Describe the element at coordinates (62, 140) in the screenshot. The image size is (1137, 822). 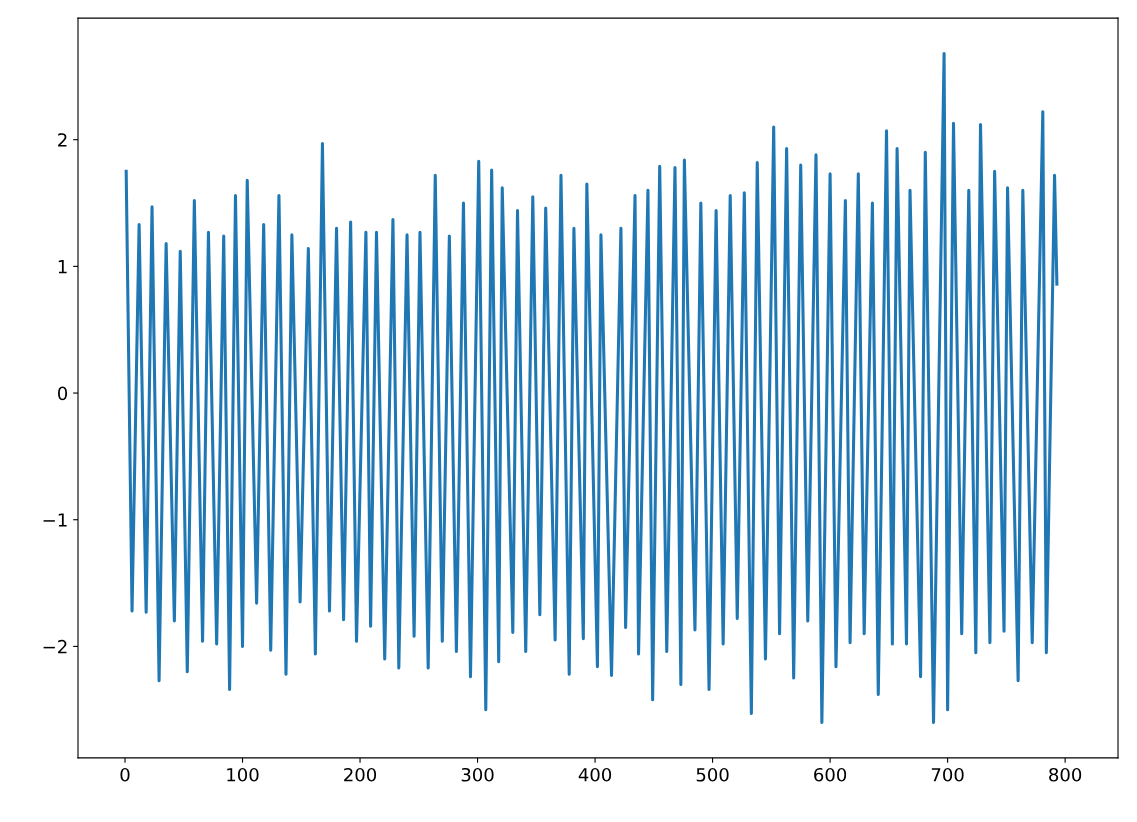
I see `y-tick-label: 2` at that location.